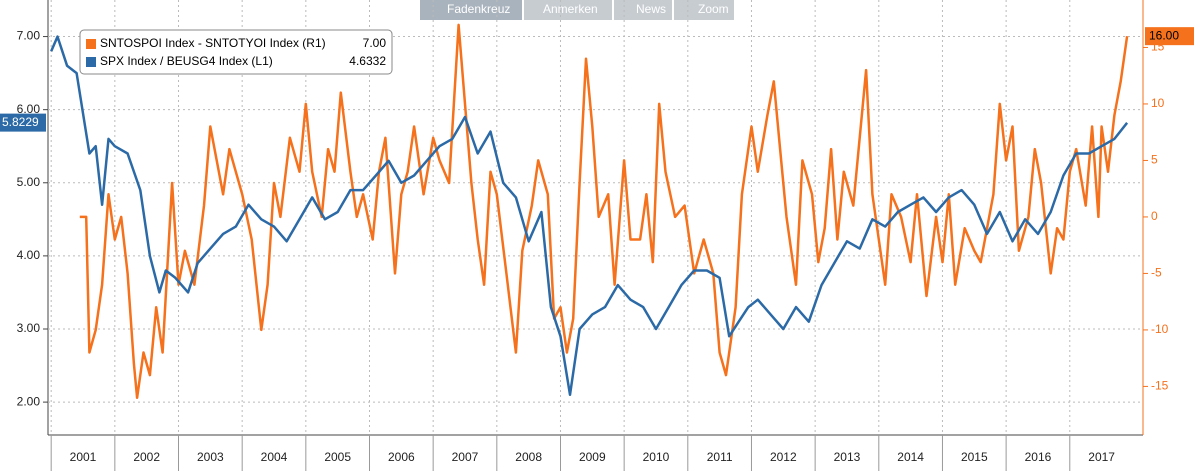 The height and width of the screenshot is (471, 1194). I want to click on button-label: News, so click(651, 9).